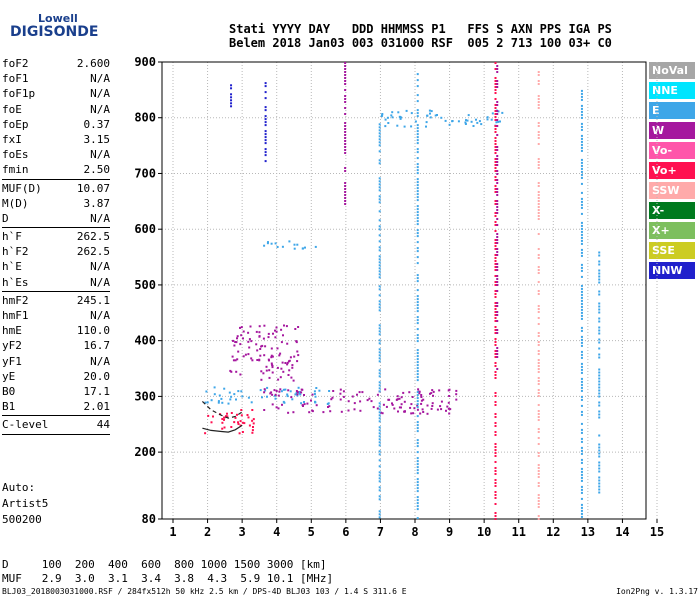 The height and width of the screenshot is (600, 700). What do you see at coordinates (93, 188) in the screenshot?
I see `param-value: 10.07` at bounding box center [93, 188].